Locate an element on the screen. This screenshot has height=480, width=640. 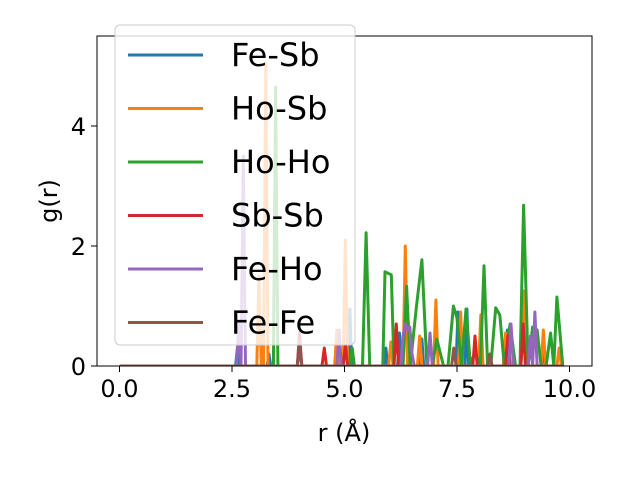
x-tick-label: 5.0 is located at coordinates (344, 389).